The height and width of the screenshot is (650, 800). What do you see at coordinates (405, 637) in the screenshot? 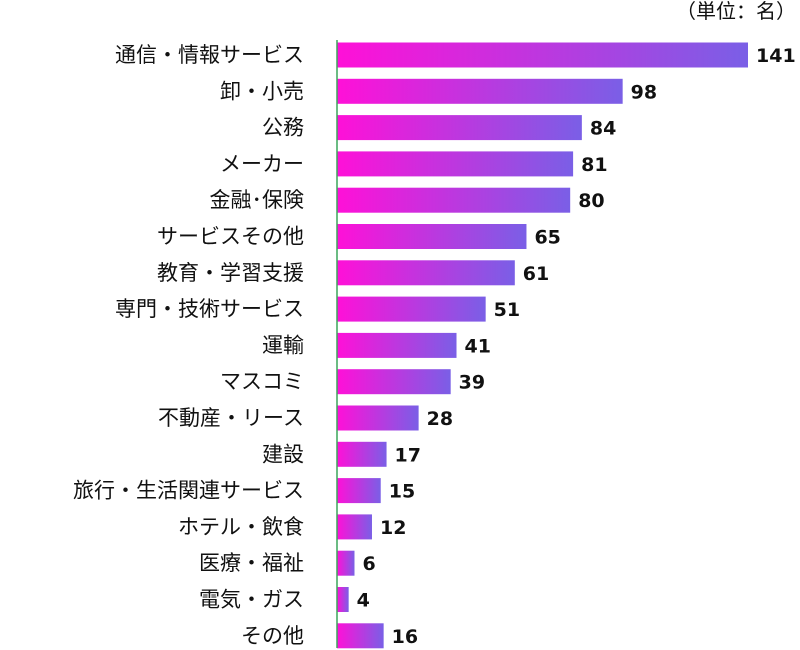
I see `value-label: 16` at bounding box center [405, 637].